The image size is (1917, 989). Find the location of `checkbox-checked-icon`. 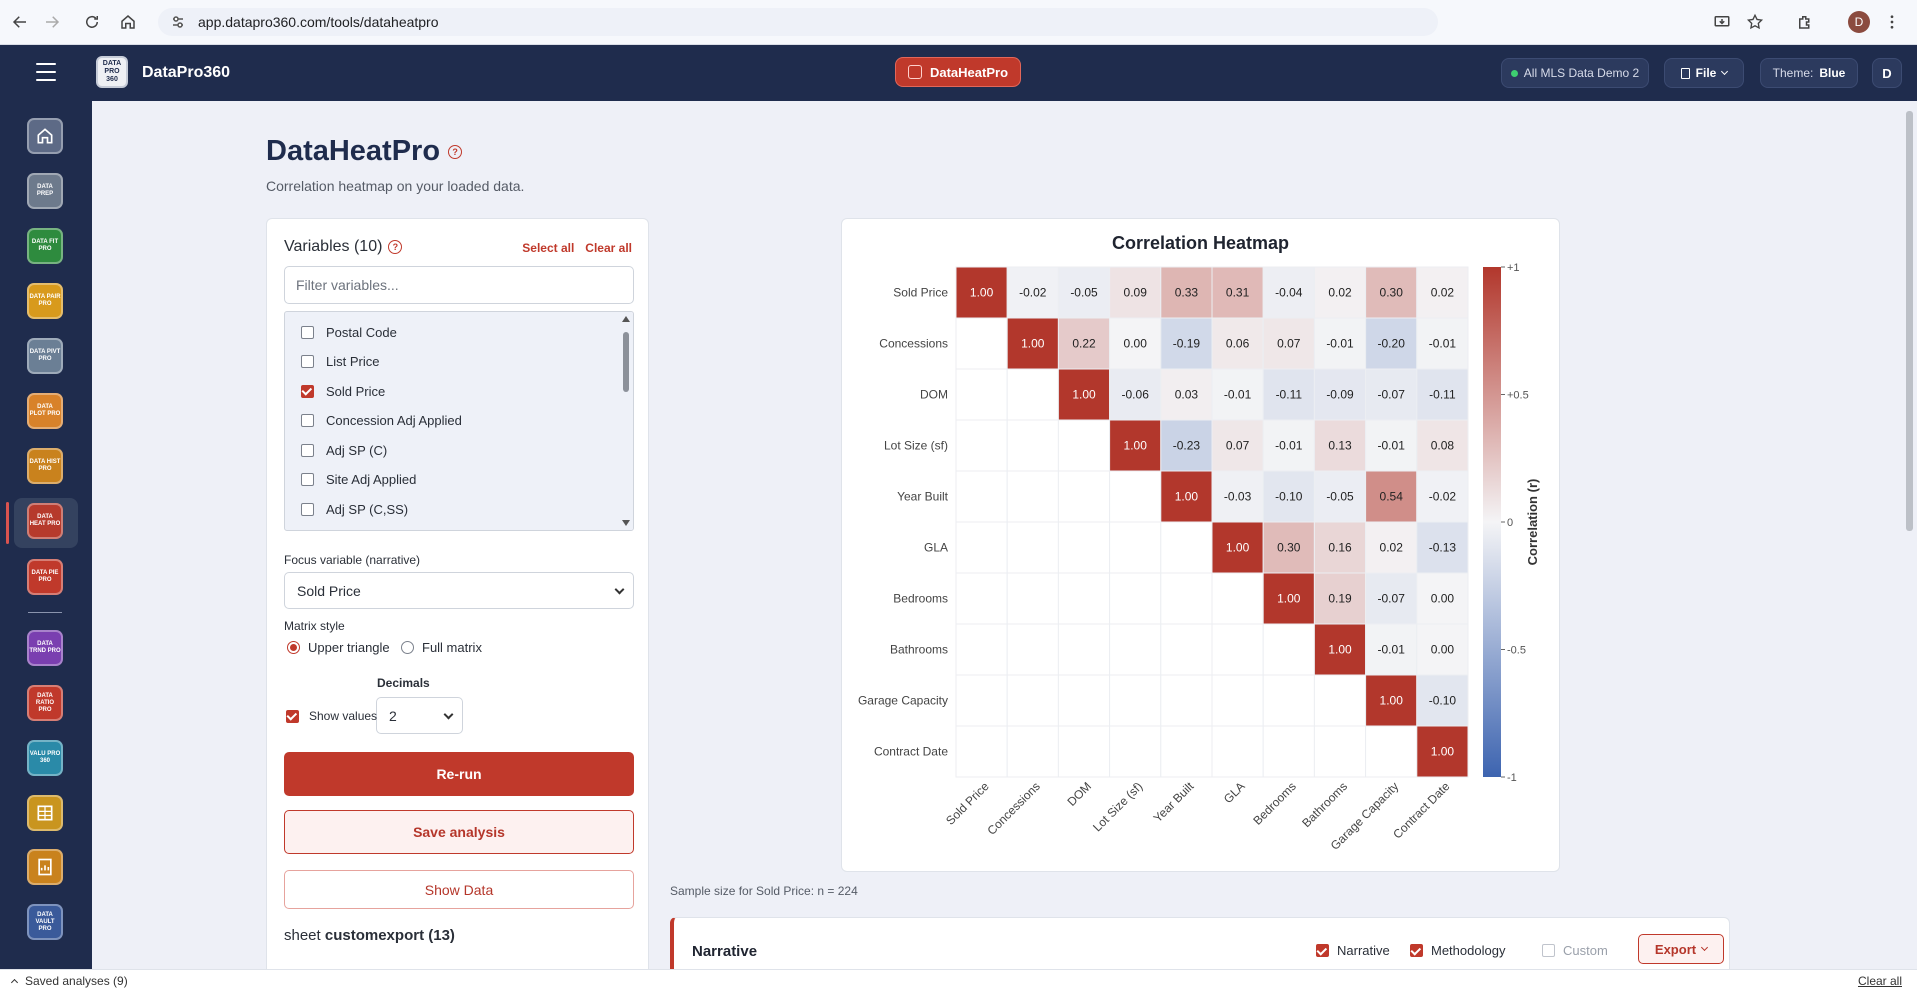

checkbox-checked-icon is located at coordinates (307, 391).